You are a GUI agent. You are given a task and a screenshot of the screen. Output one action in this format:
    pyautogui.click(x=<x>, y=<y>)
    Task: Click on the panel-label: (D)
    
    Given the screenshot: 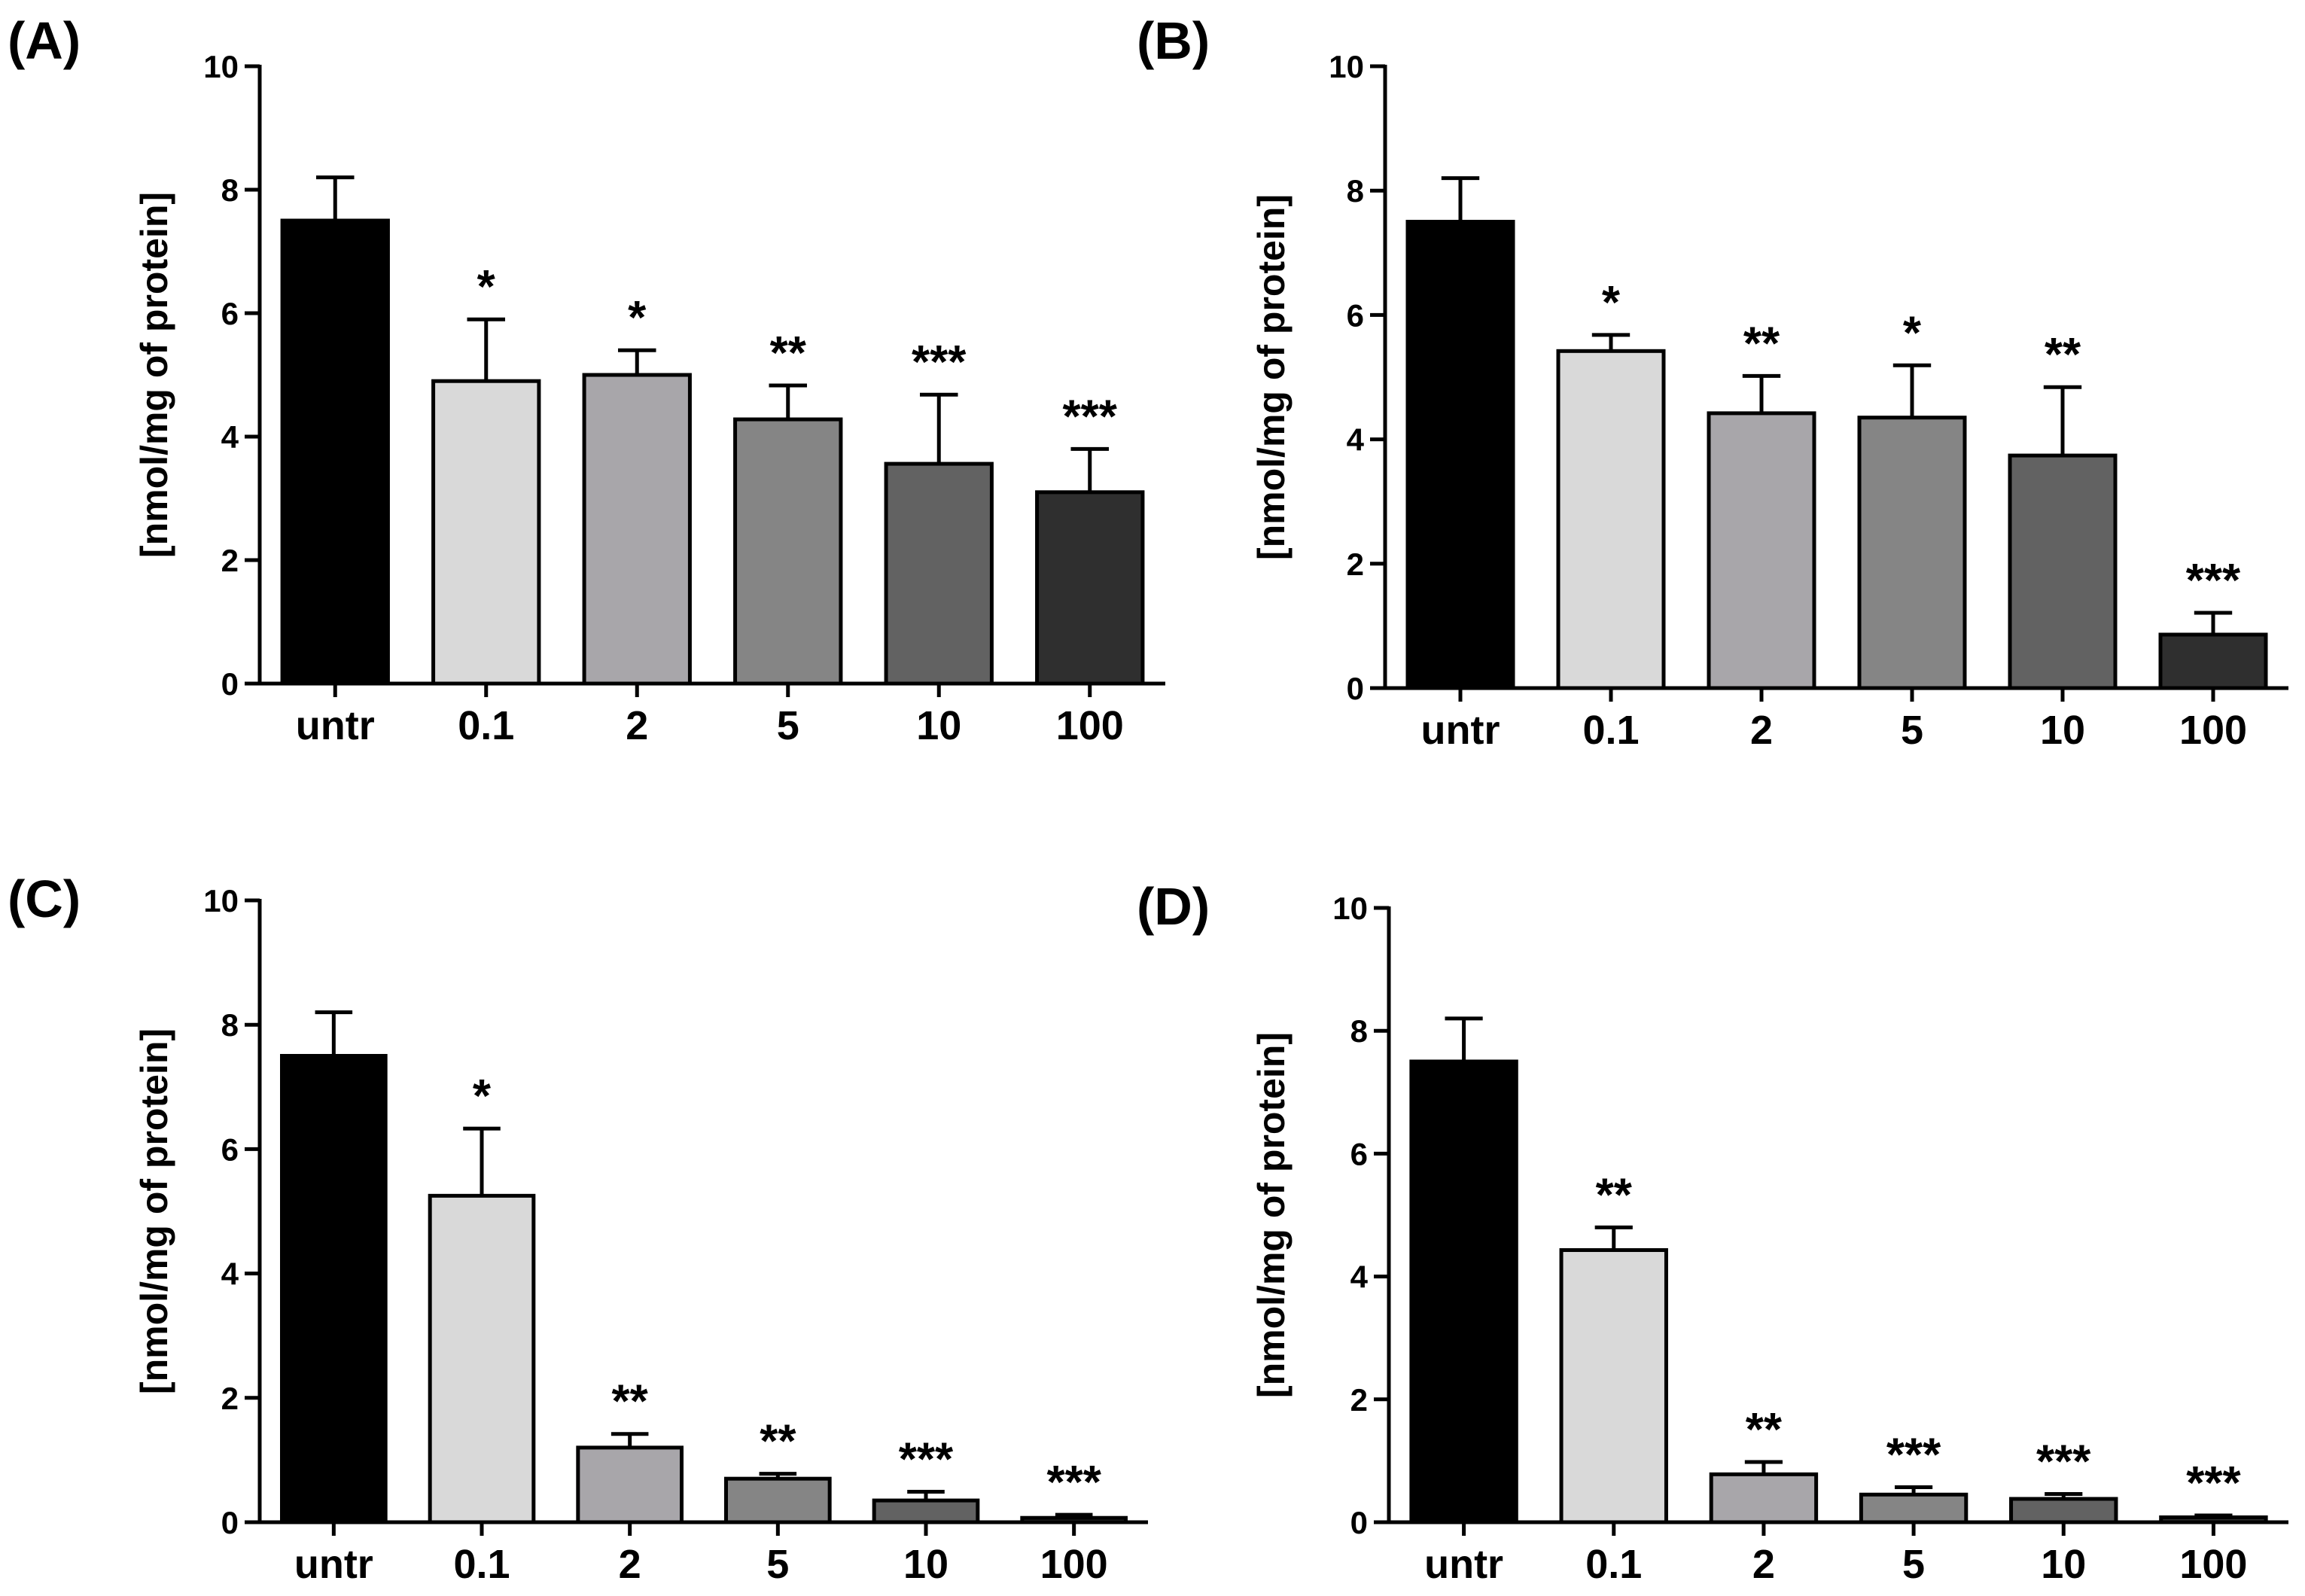 What is the action you would take?
    pyautogui.click(x=1173, y=907)
    